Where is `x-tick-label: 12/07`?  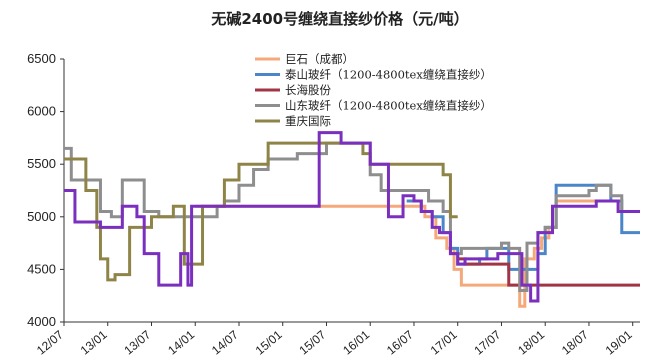
x-tick-label: 12/07 is located at coordinates (50, 342).